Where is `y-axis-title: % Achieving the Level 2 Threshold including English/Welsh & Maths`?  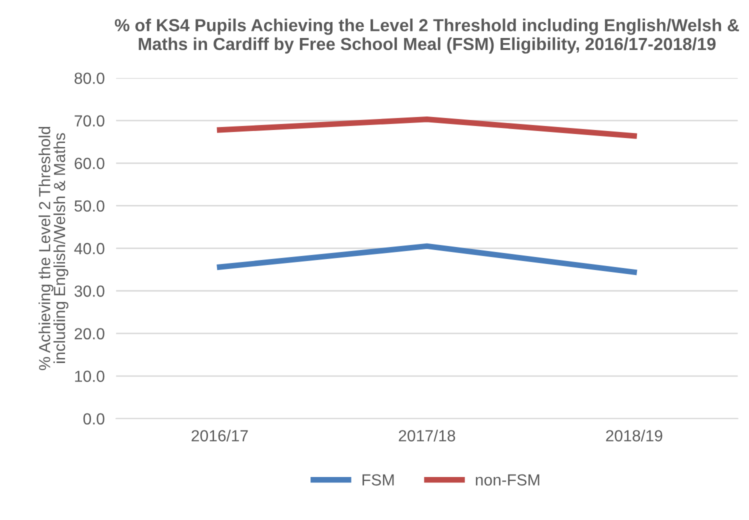
y-axis-title: % Achieving the Level 2 Threshold including English/Welsh & Maths is located at coordinates (53, 248).